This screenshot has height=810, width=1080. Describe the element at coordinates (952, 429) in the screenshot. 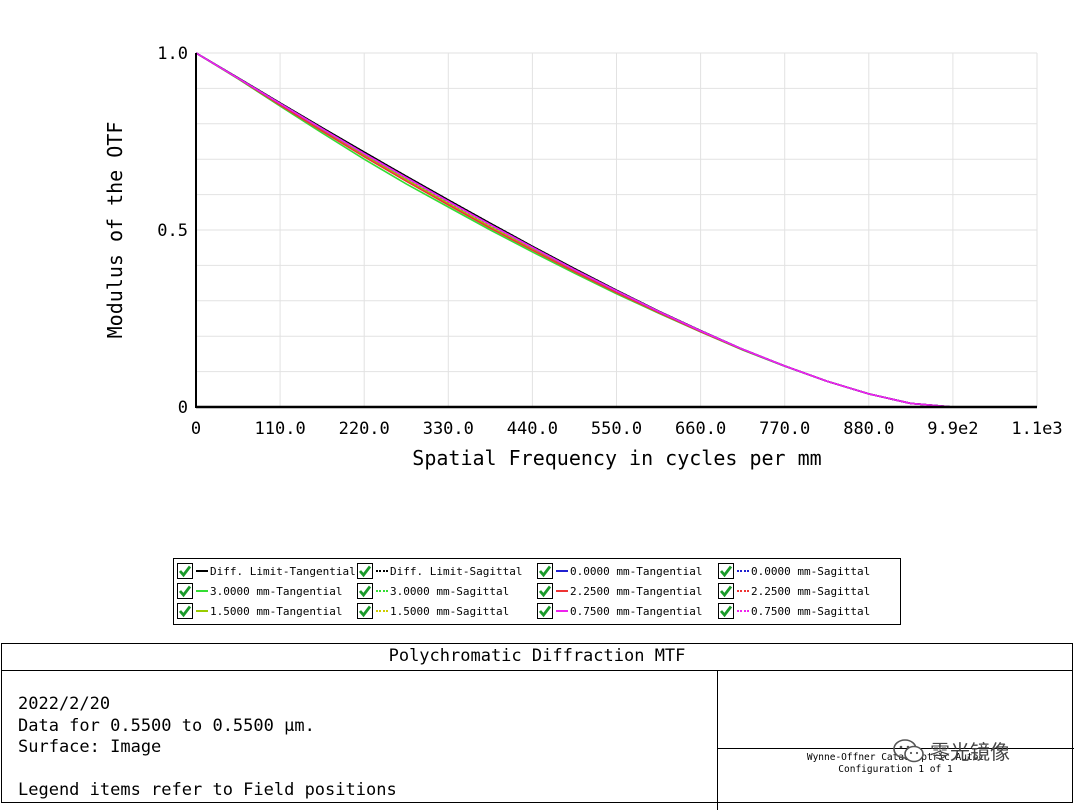

I see `x-tick-label: 9.9e2` at that location.